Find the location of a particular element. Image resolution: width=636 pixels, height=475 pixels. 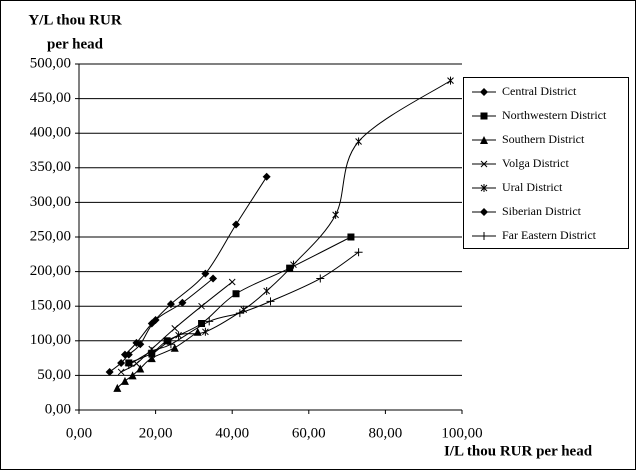

y-tick-label: 100,00 is located at coordinates (50, 340).